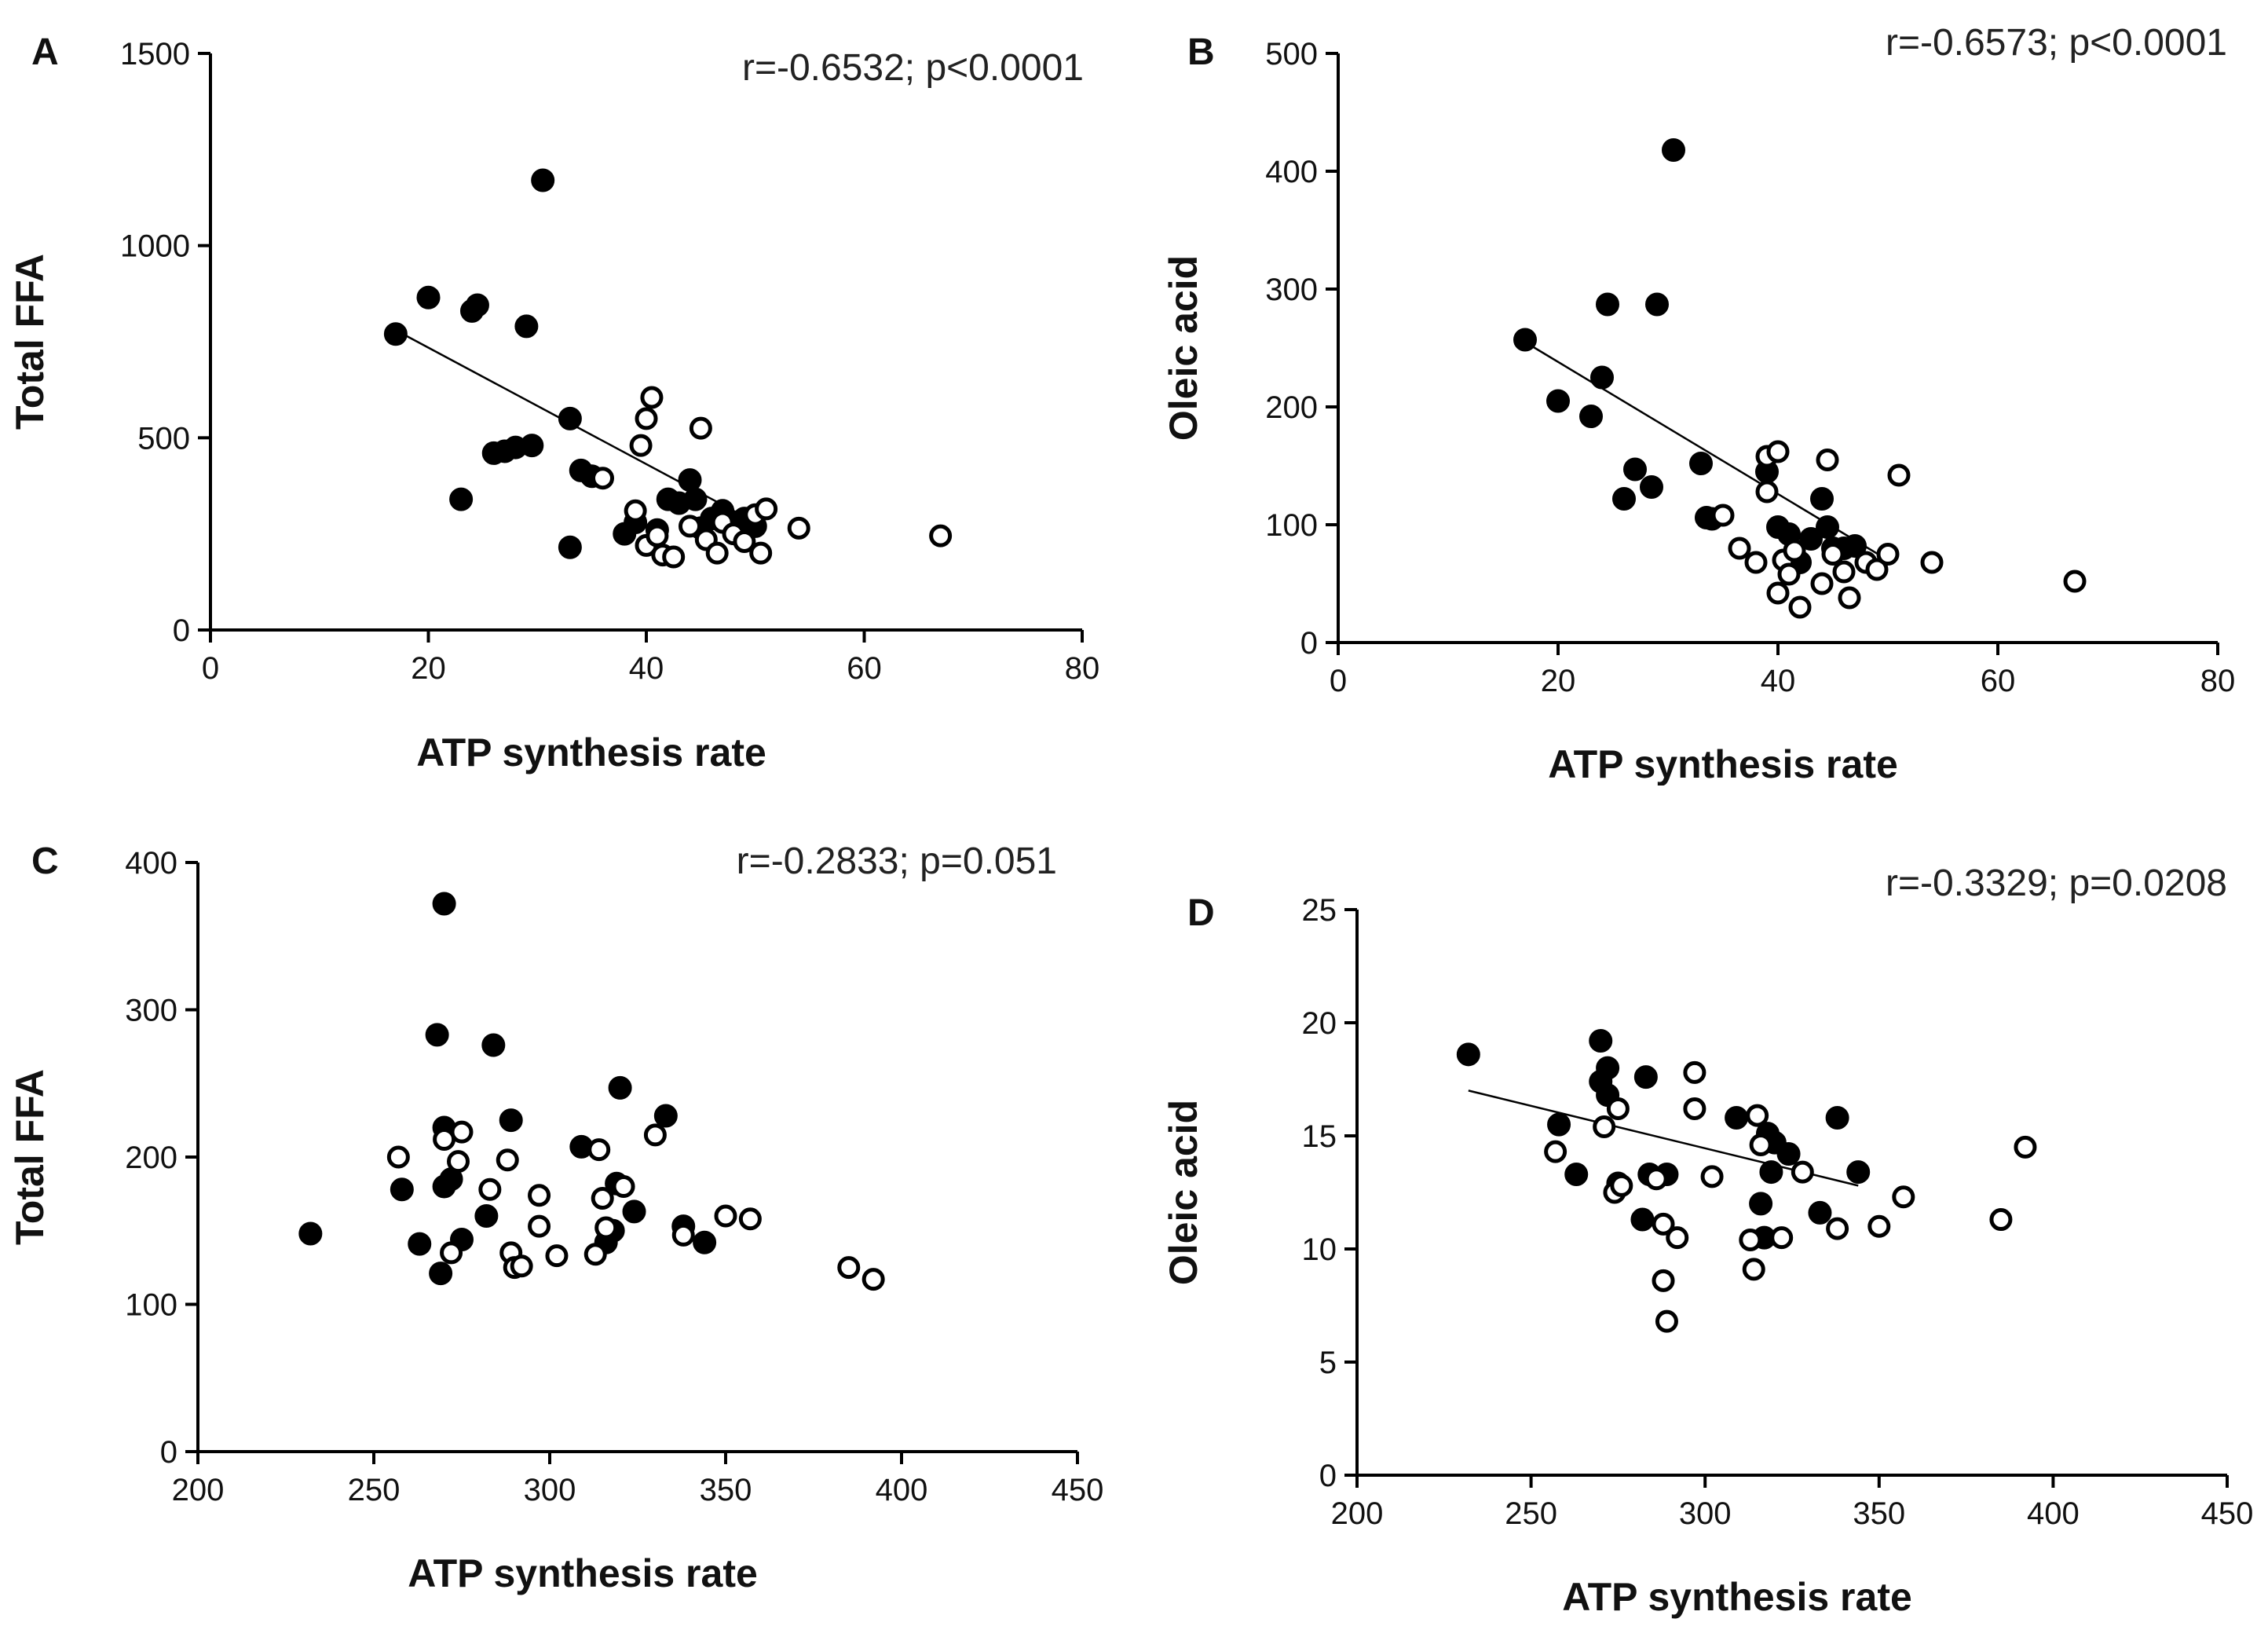 The image size is (2268, 1637). Describe the element at coordinates (45, 861) in the screenshot. I see `panel-letter: C` at that location.